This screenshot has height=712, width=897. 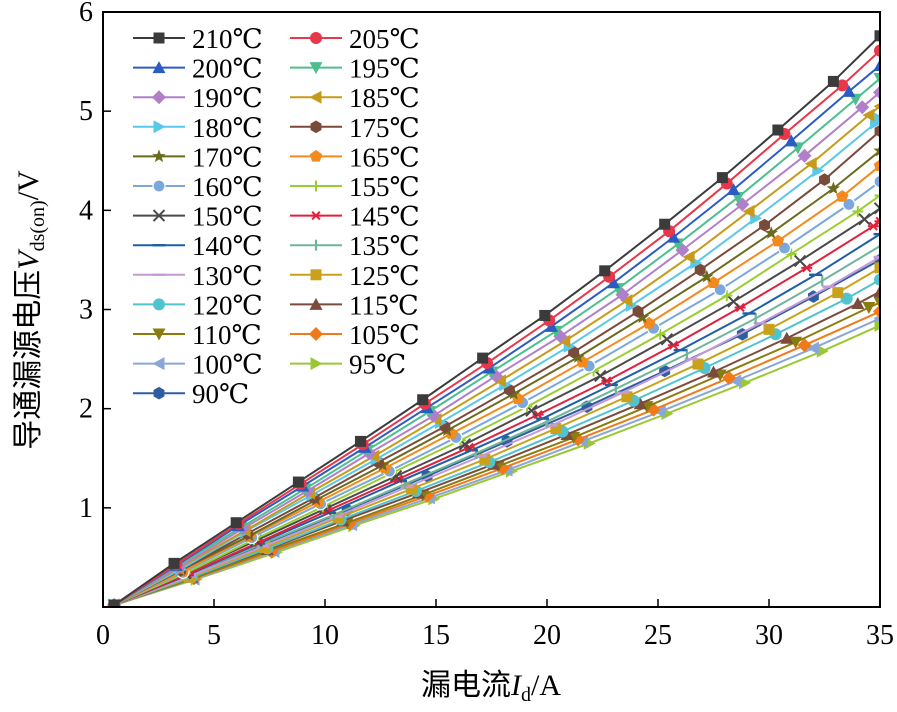 I want to click on legend-item-23: 95℃, so click(x=348, y=365).